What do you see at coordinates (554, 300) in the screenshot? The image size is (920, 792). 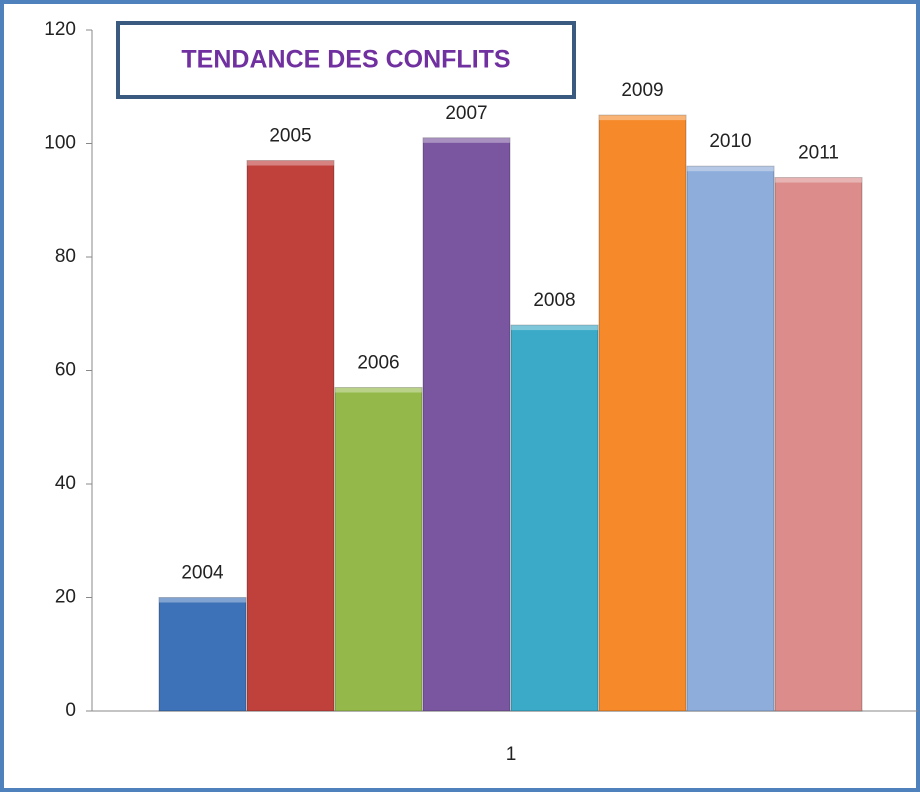 I see `bar-label: 2008` at bounding box center [554, 300].